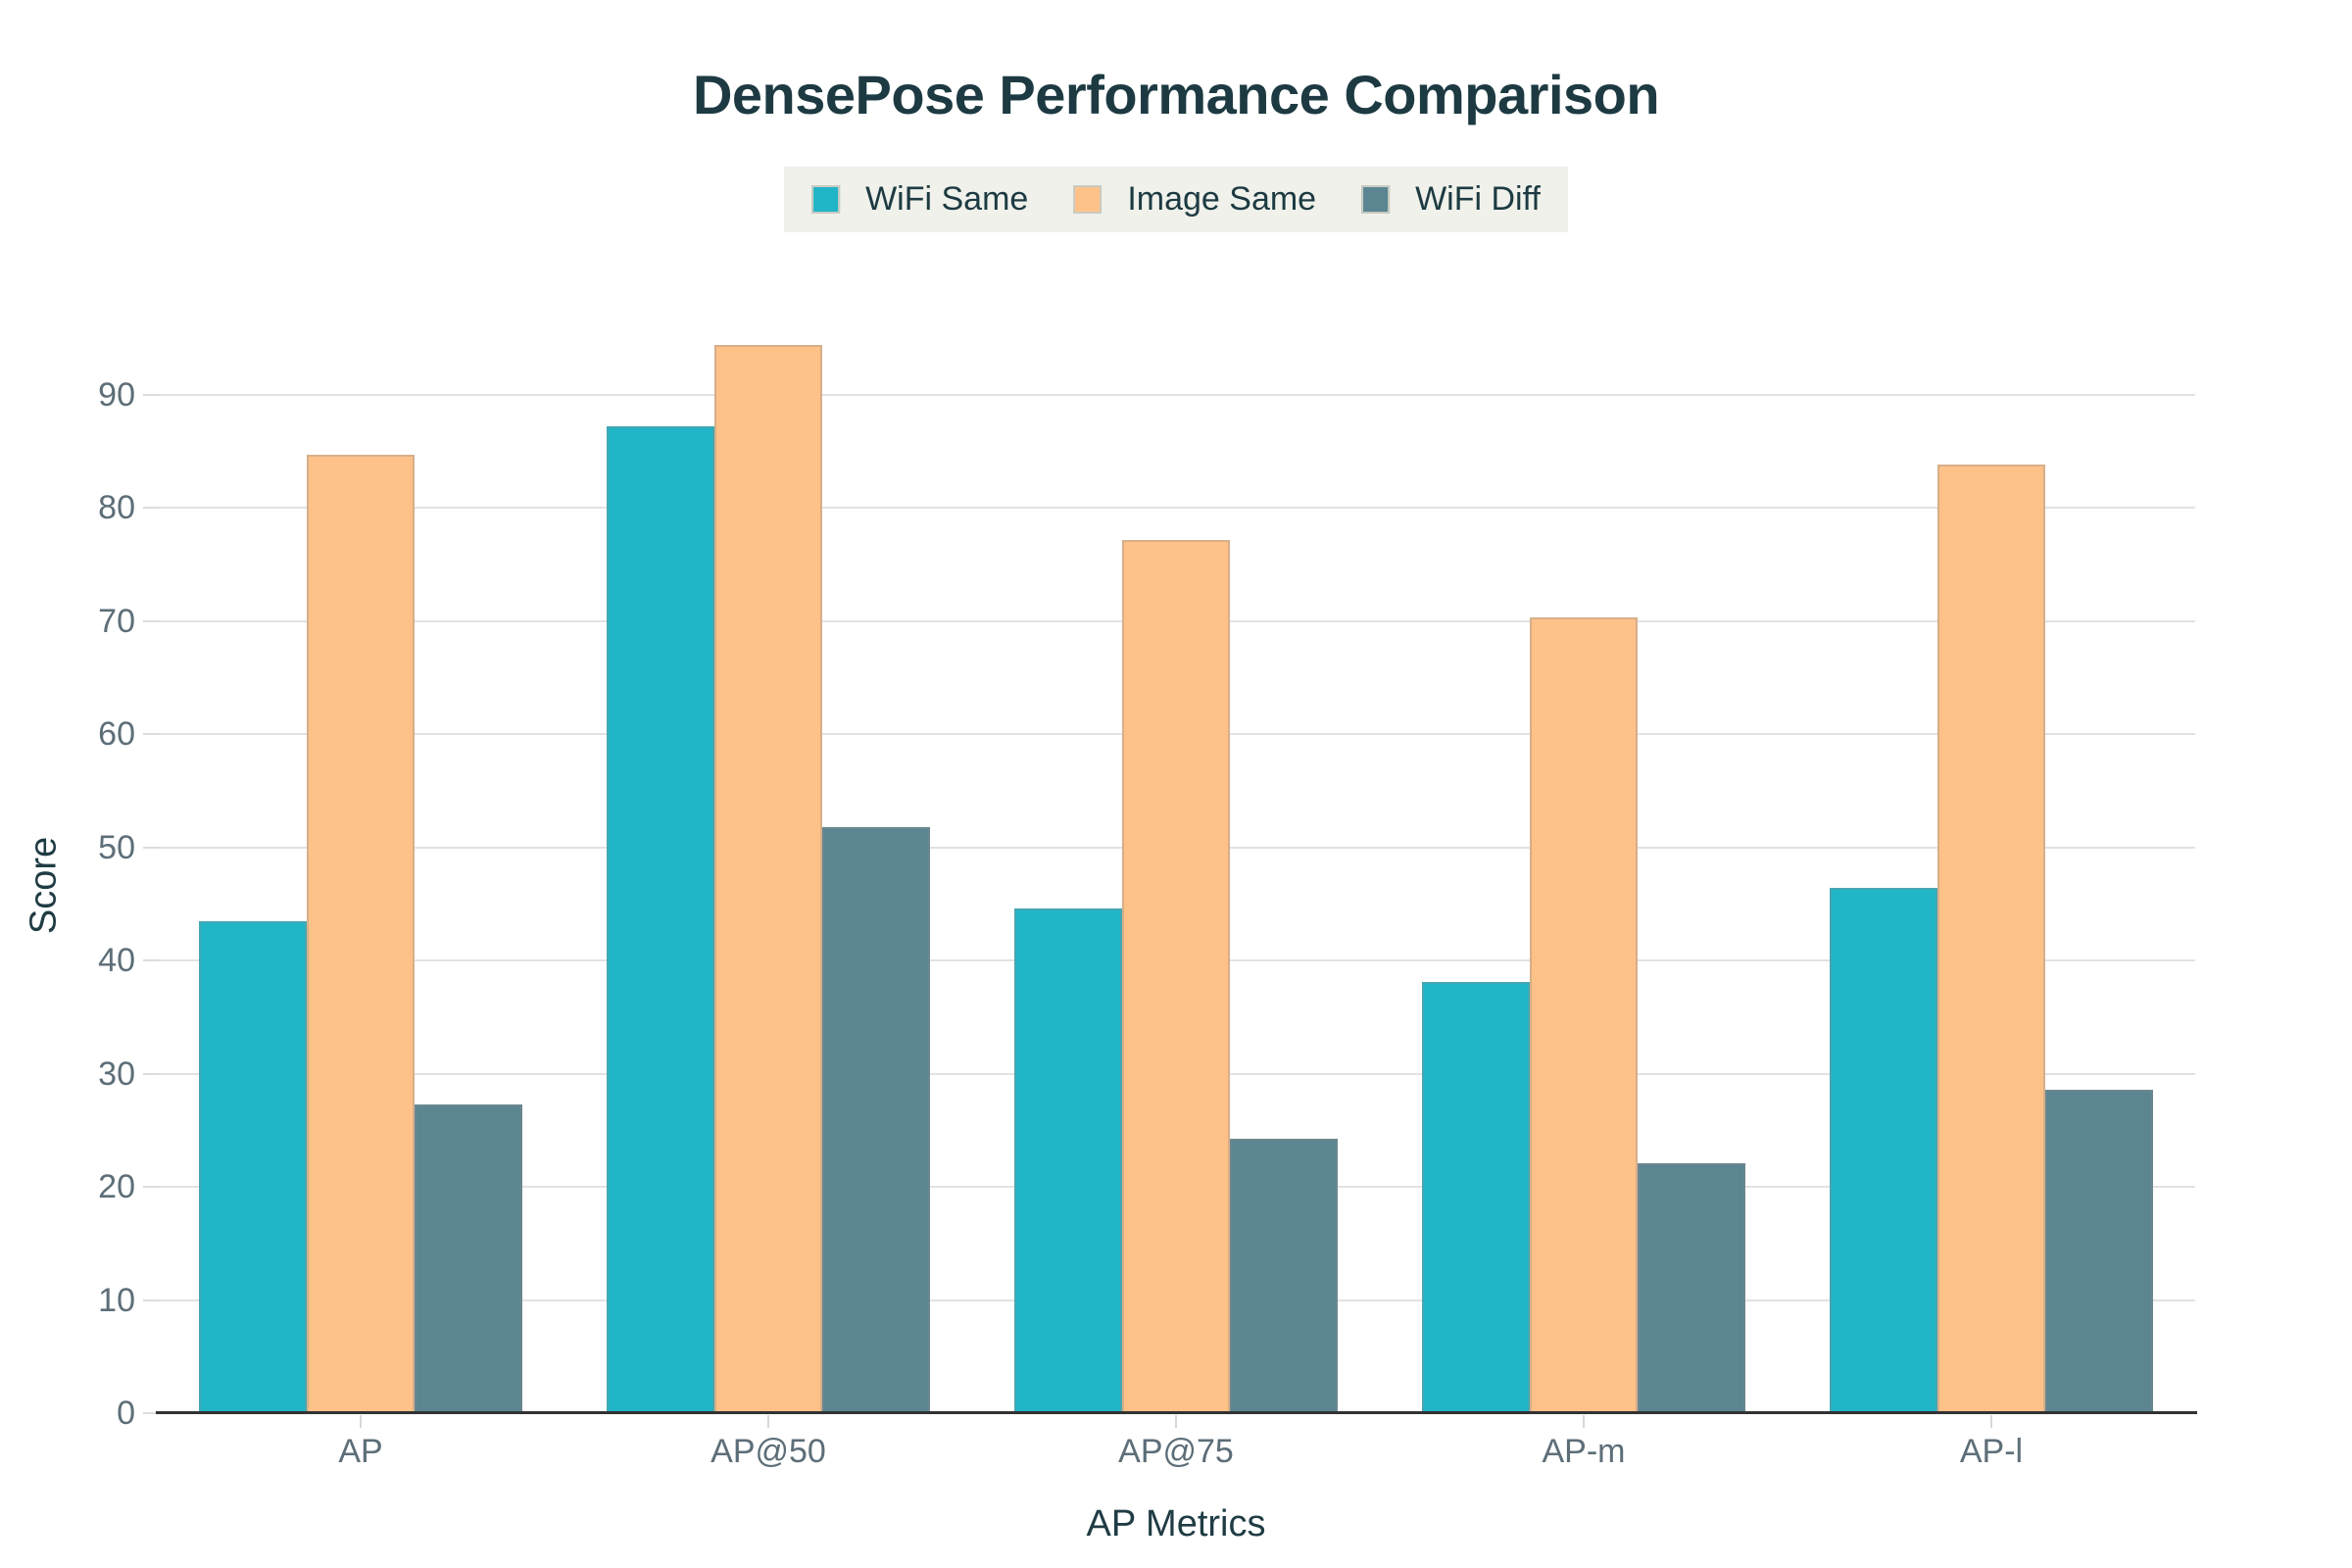 The width and height of the screenshot is (2352, 1568). I want to click on legend-label-wifi-same: WiFi Same, so click(947, 199).